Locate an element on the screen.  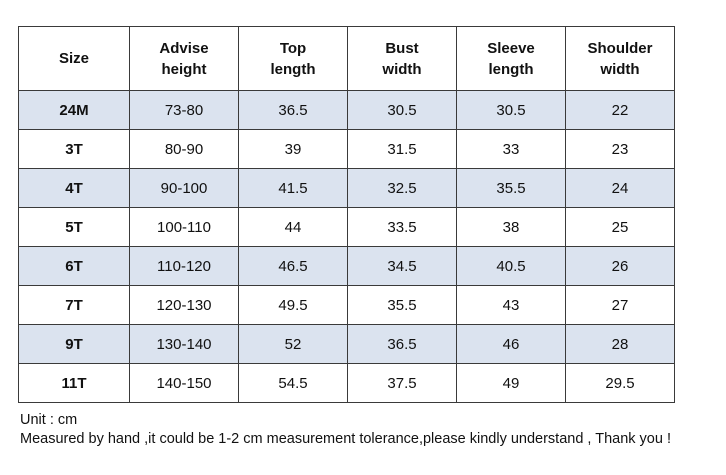
unit-note: Unit : cm is located at coordinates (49, 420).